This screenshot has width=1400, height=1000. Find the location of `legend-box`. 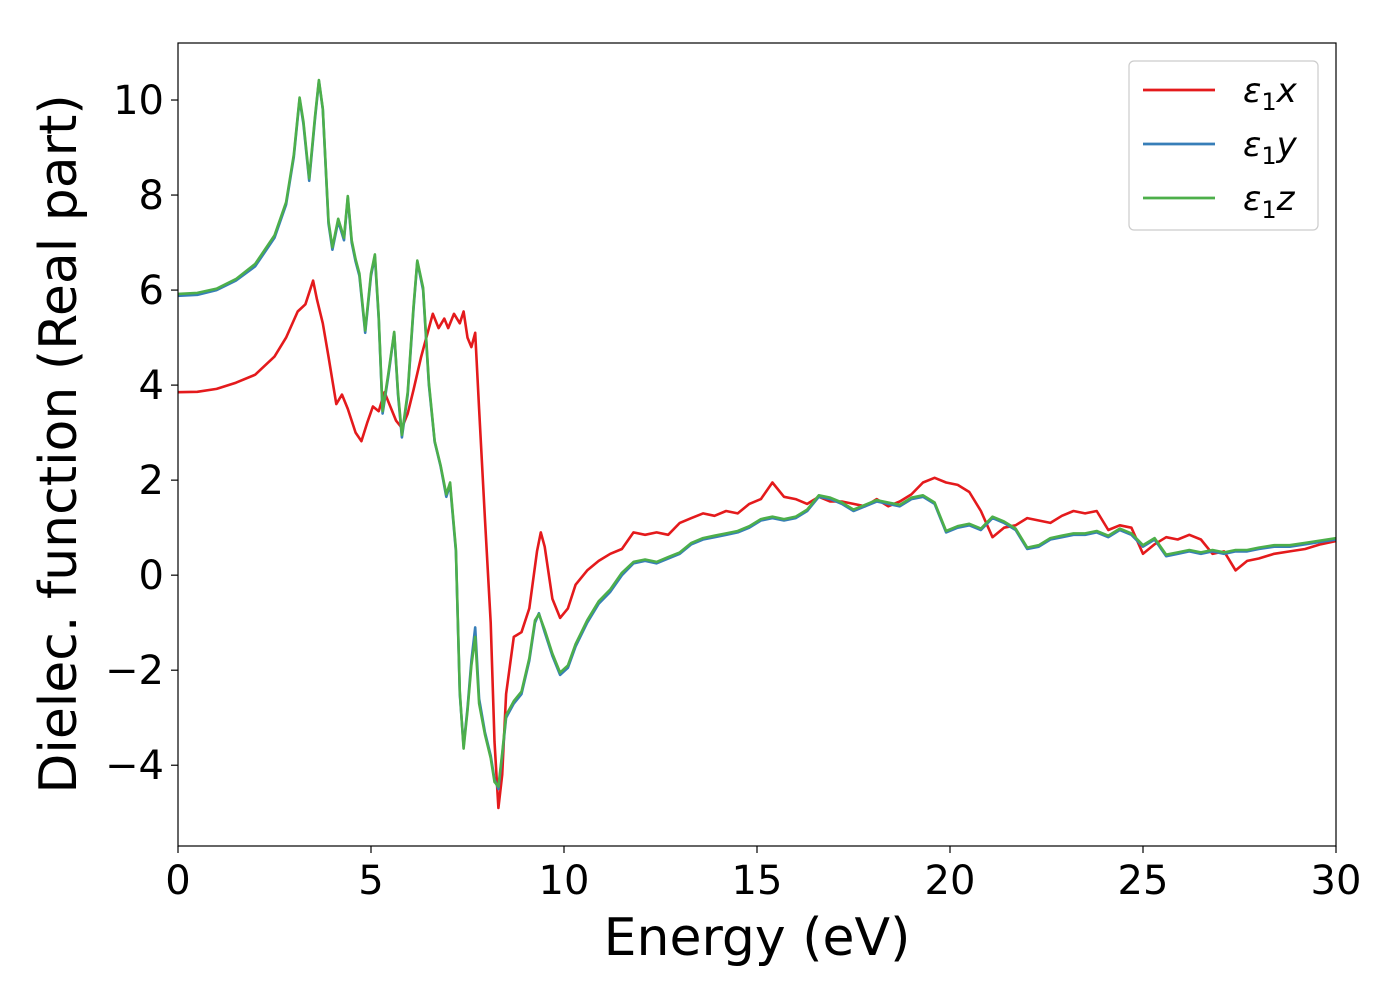

legend-box is located at coordinates (1223, 145).